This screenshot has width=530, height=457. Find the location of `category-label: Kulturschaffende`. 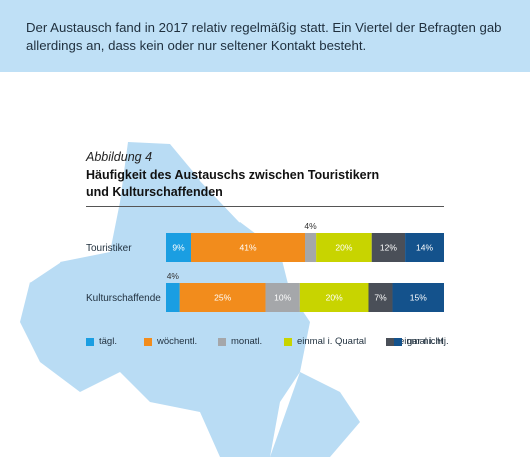

category-label: Kulturschaffende is located at coordinates (123, 298).